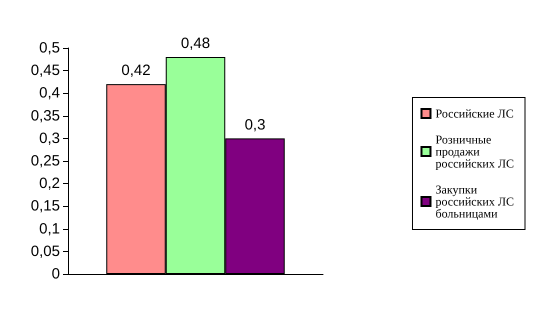 This screenshot has height=327, width=541. What do you see at coordinates (49, 93) in the screenshot?
I see `y-tick-label: 0,4` at bounding box center [49, 93].